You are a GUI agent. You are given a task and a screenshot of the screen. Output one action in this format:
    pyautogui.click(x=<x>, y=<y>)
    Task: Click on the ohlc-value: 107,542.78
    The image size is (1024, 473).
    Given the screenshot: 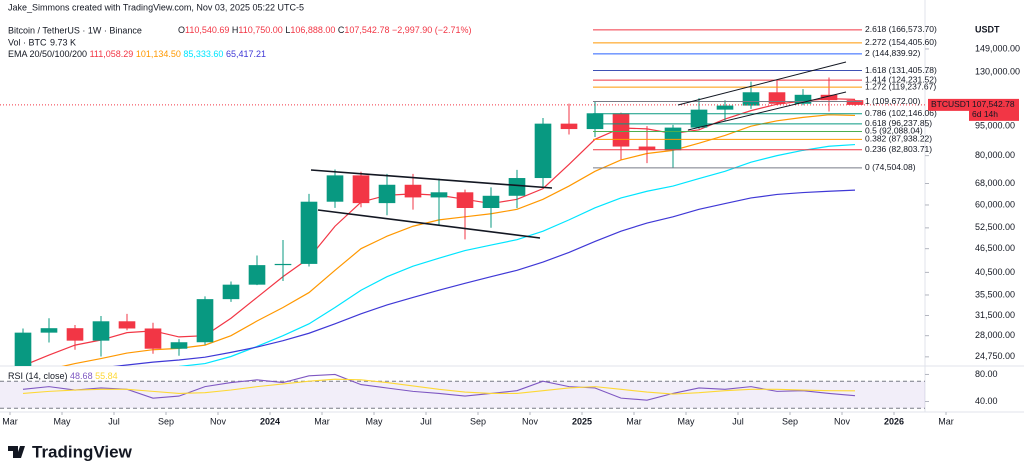 What is the action you would take?
    pyautogui.click(x=366, y=30)
    